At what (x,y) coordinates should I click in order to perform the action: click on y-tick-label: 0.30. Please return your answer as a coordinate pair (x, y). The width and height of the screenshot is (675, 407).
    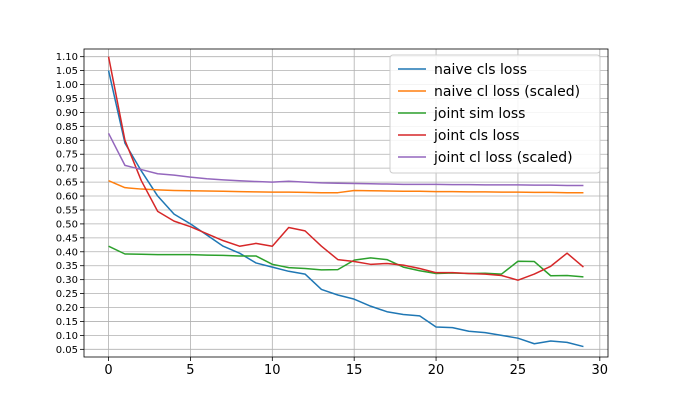
    Looking at the image, I should click on (67, 280).